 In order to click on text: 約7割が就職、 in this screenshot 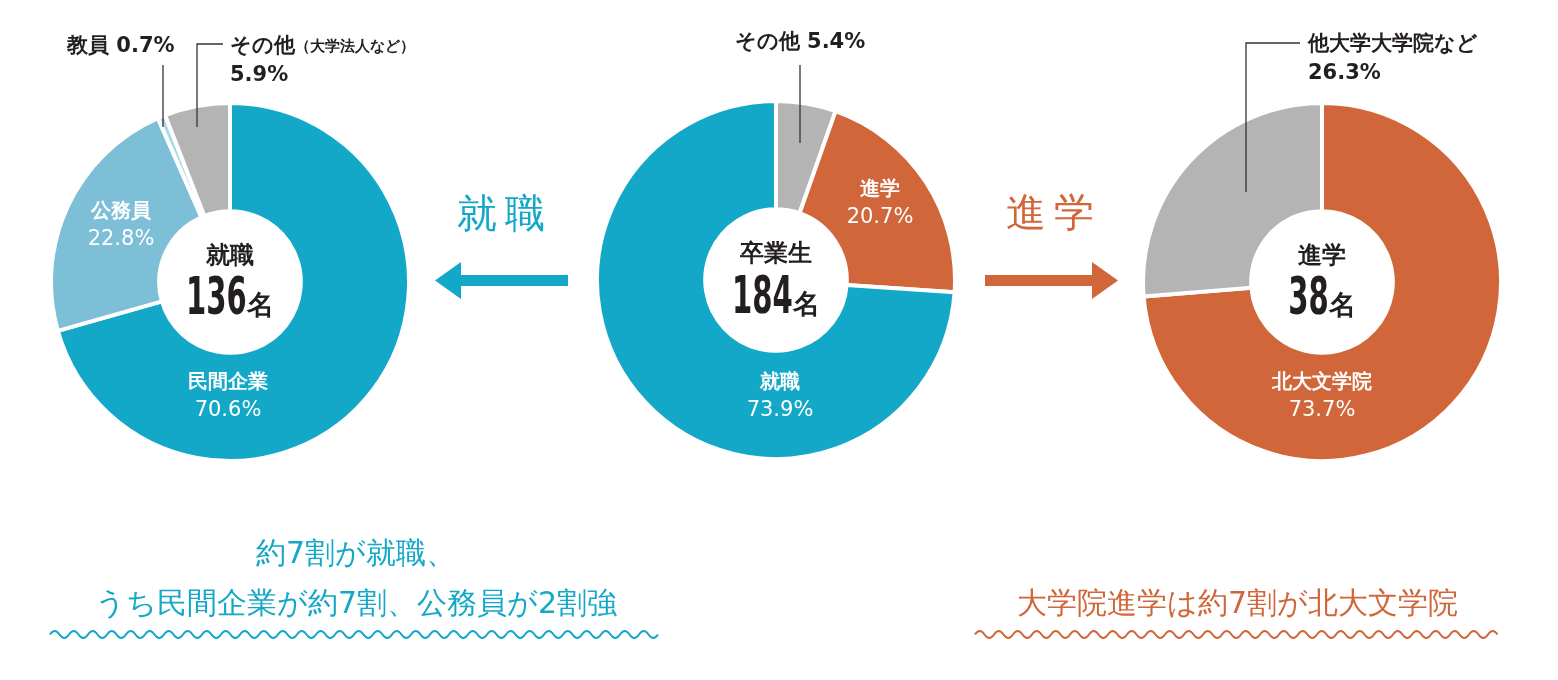, I will do `click(356, 553)`.